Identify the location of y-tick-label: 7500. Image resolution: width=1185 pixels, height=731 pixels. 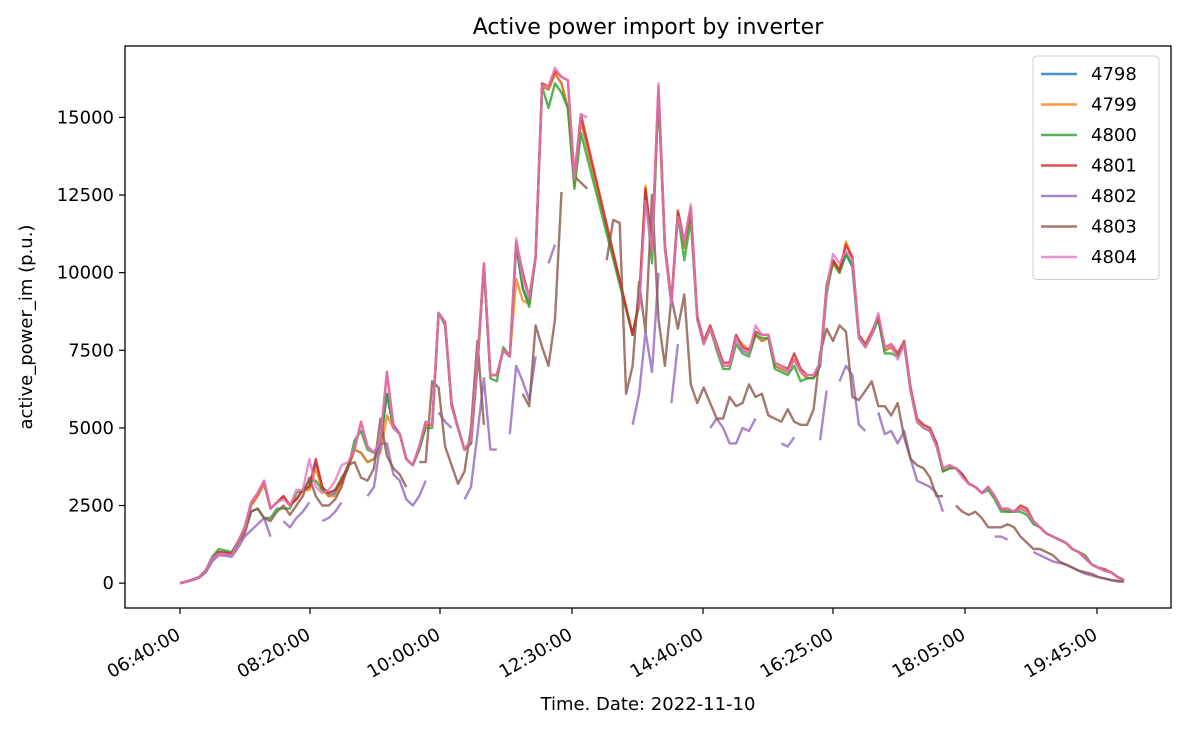
(91, 350).